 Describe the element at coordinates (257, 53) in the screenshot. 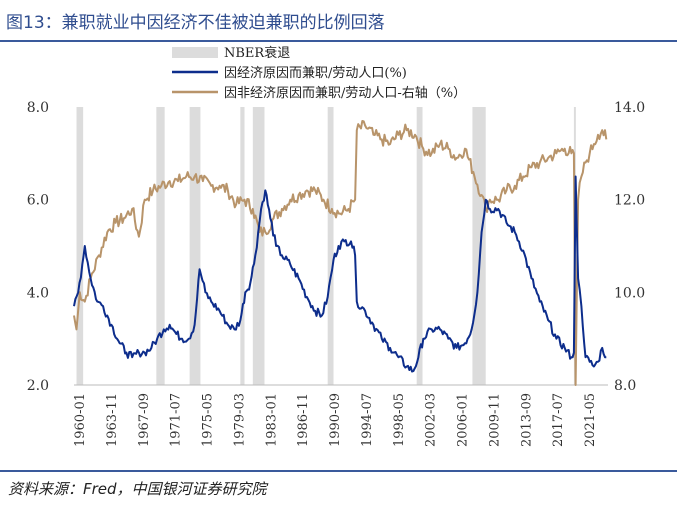

I see `legend-label: NBER衰退` at that location.